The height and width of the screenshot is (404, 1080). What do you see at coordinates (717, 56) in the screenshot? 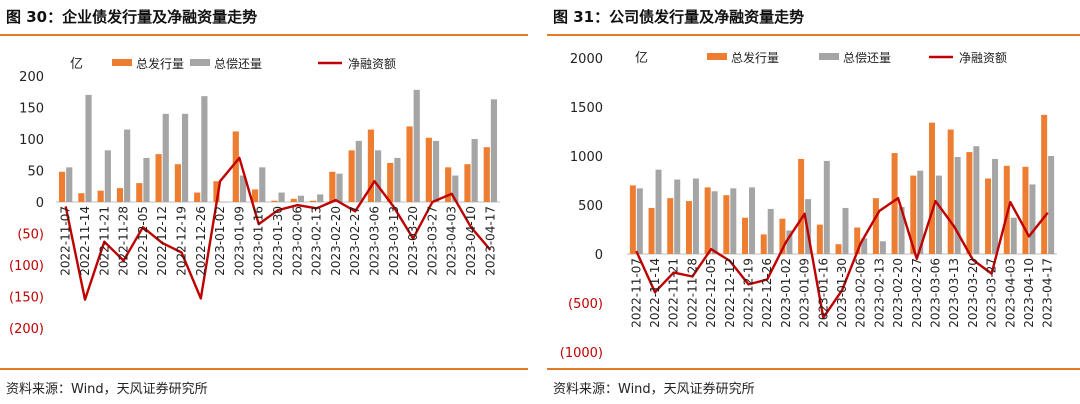
I see `legend-swatch-issuance` at bounding box center [717, 56].